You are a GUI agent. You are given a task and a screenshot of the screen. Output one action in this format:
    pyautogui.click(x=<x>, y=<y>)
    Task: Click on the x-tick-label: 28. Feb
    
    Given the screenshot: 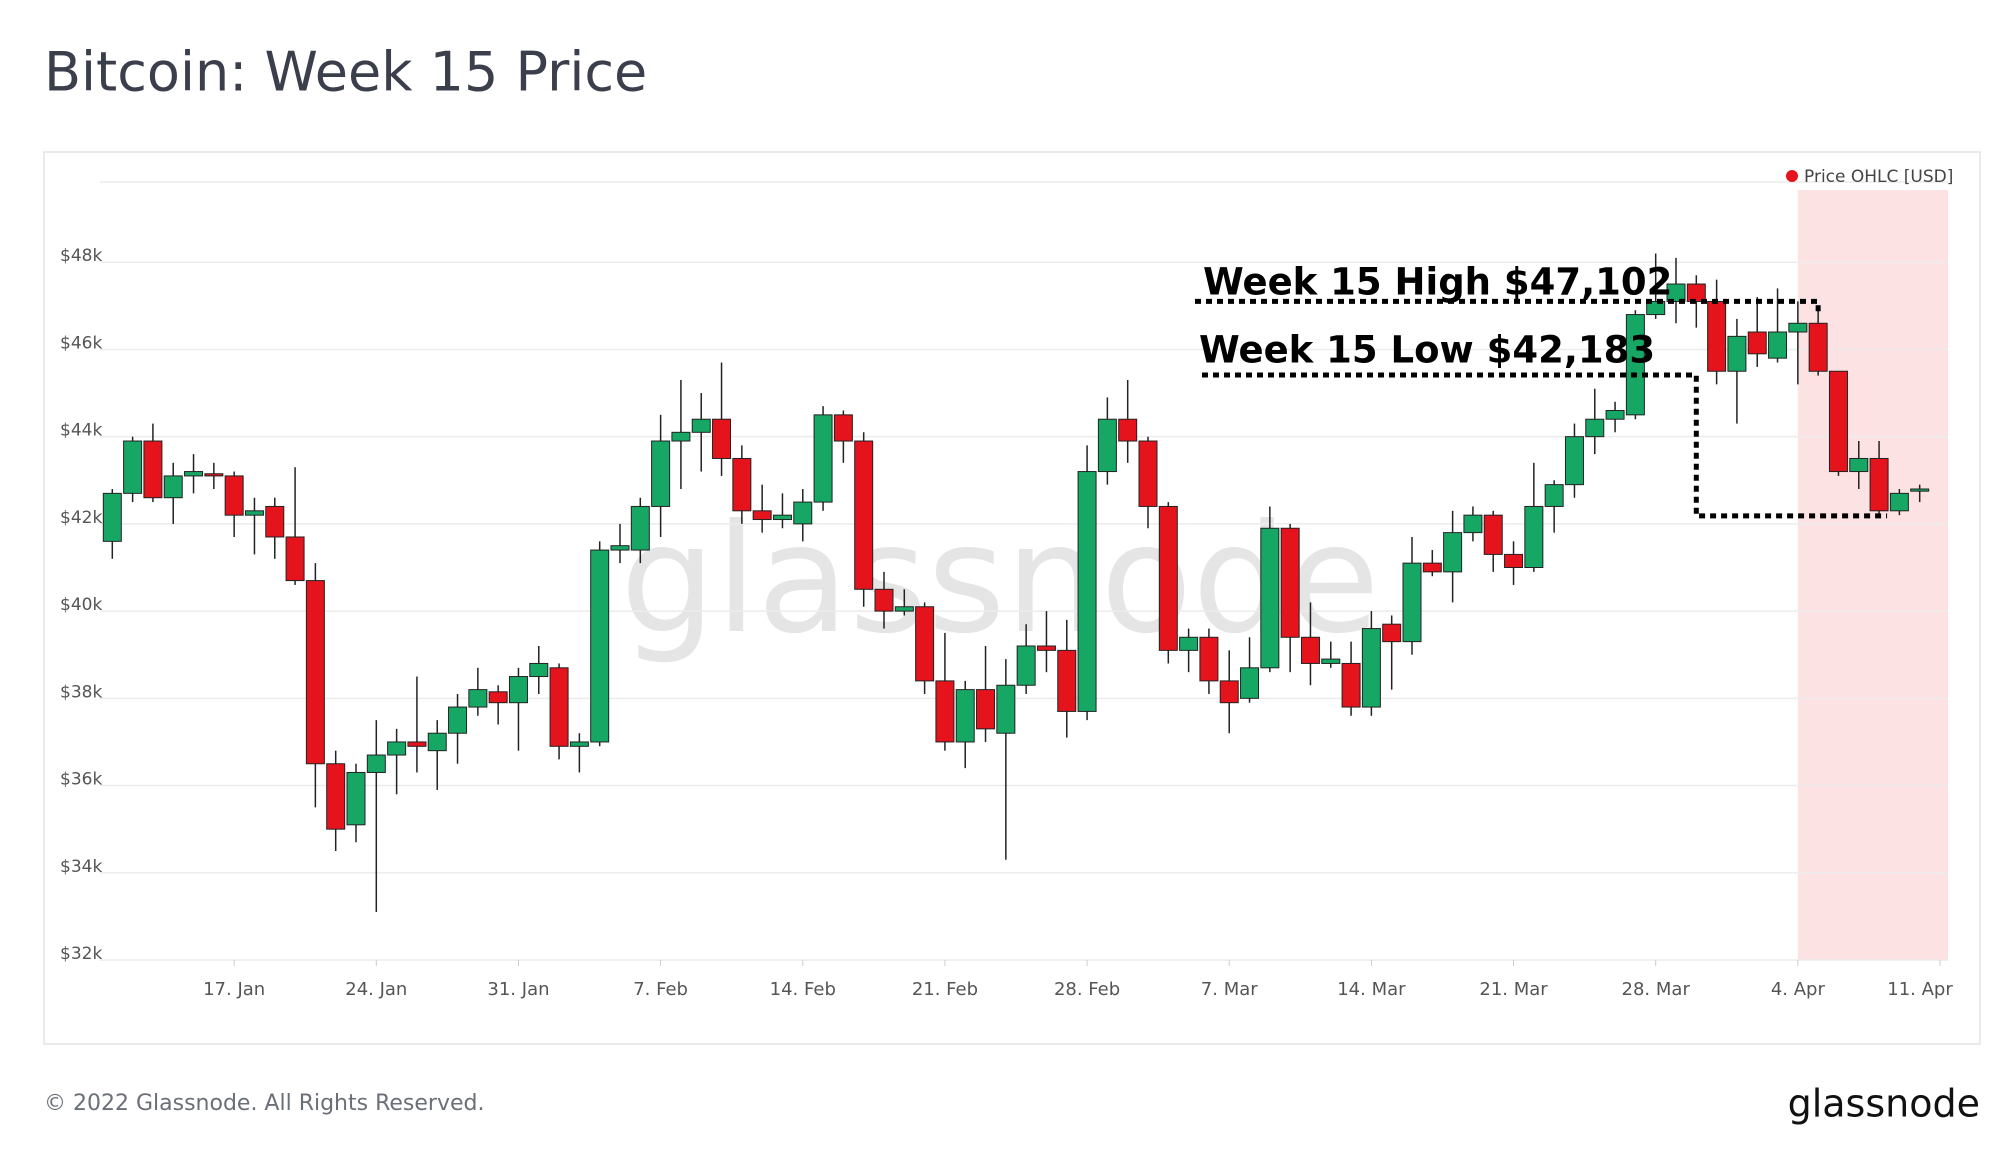 What is the action you would take?
    pyautogui.click(x=1087, y=989)
    